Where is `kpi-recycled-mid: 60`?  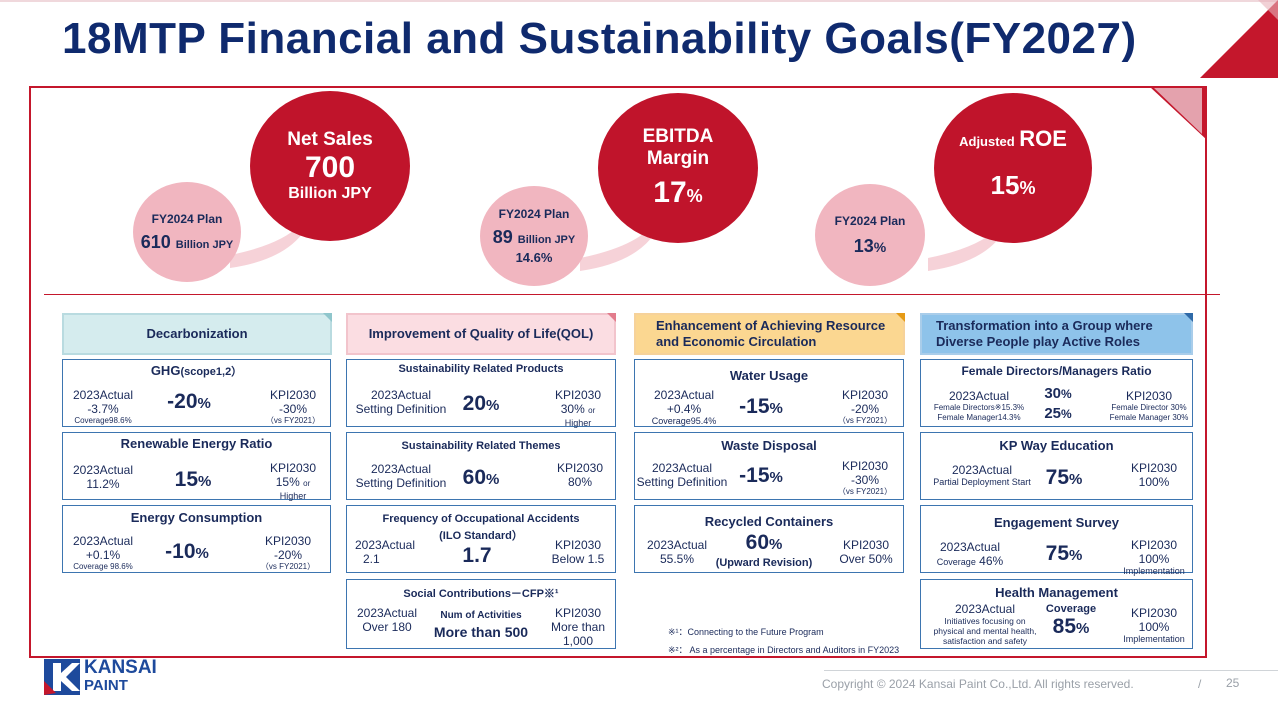
kpi-recycled-mid: 60 is located at coordinates (757, 542).